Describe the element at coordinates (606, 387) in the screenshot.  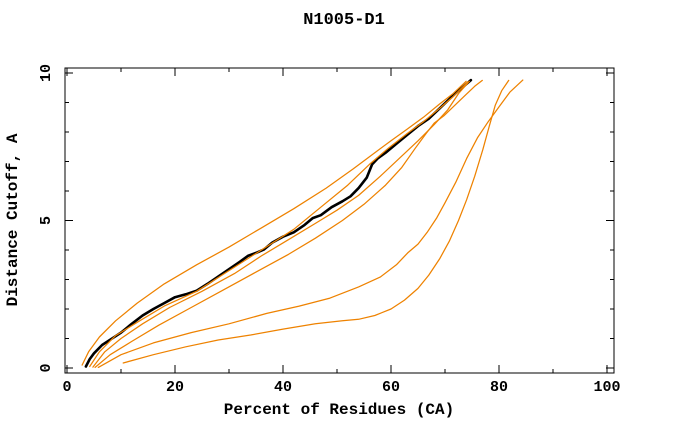
I see `x-tick-label: 100` at that location.